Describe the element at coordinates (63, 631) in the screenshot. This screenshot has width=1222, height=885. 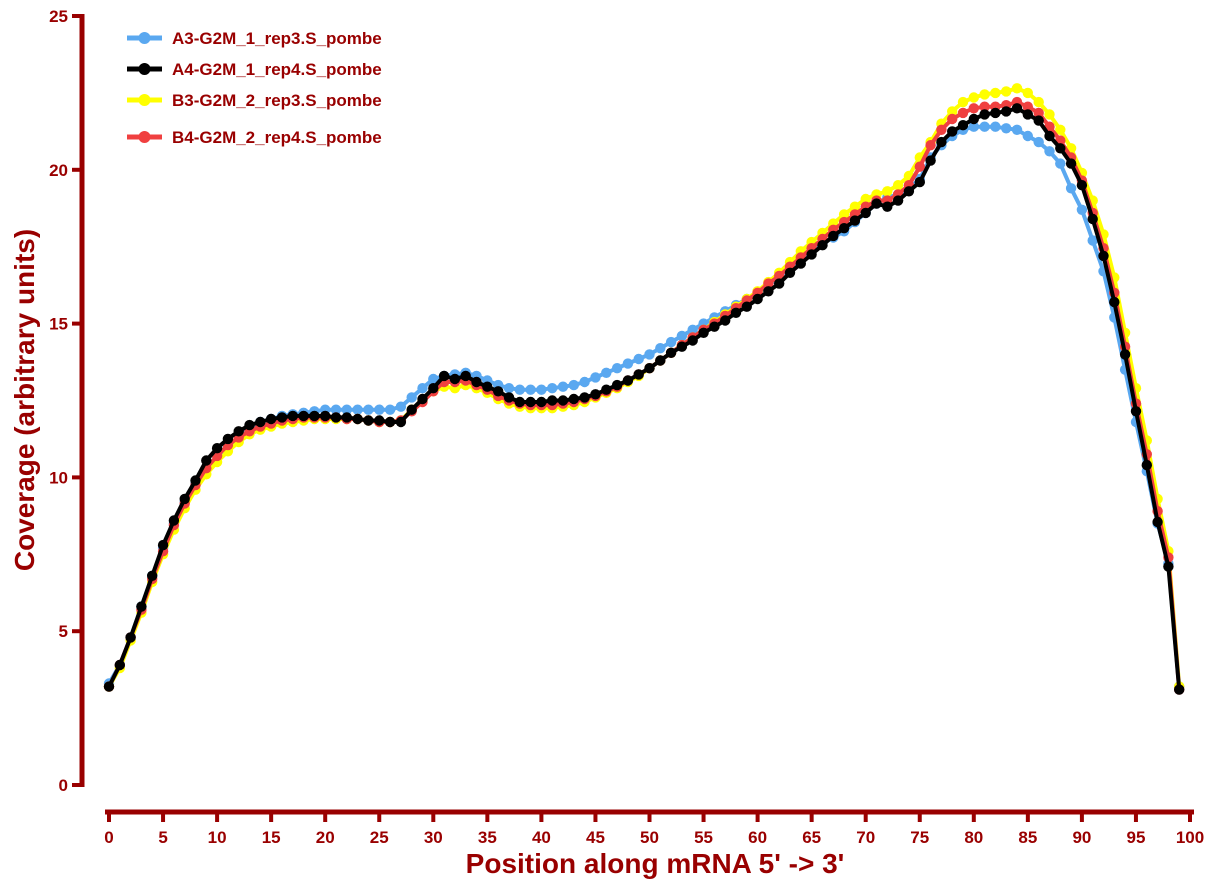
I see `y-tick-label: 5` at that location.